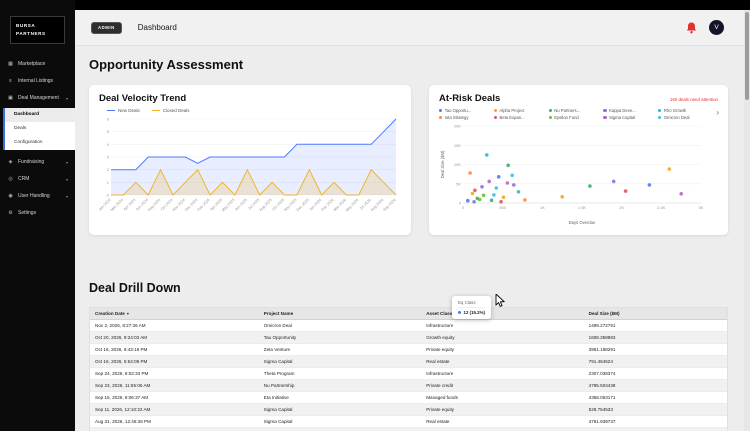 This screenshot has width=750, height=431. What do you see at coordinates (166, 64) in the screenshot?
I see `page-title: Opportunity Assessment` at bounding box center [166, 64].